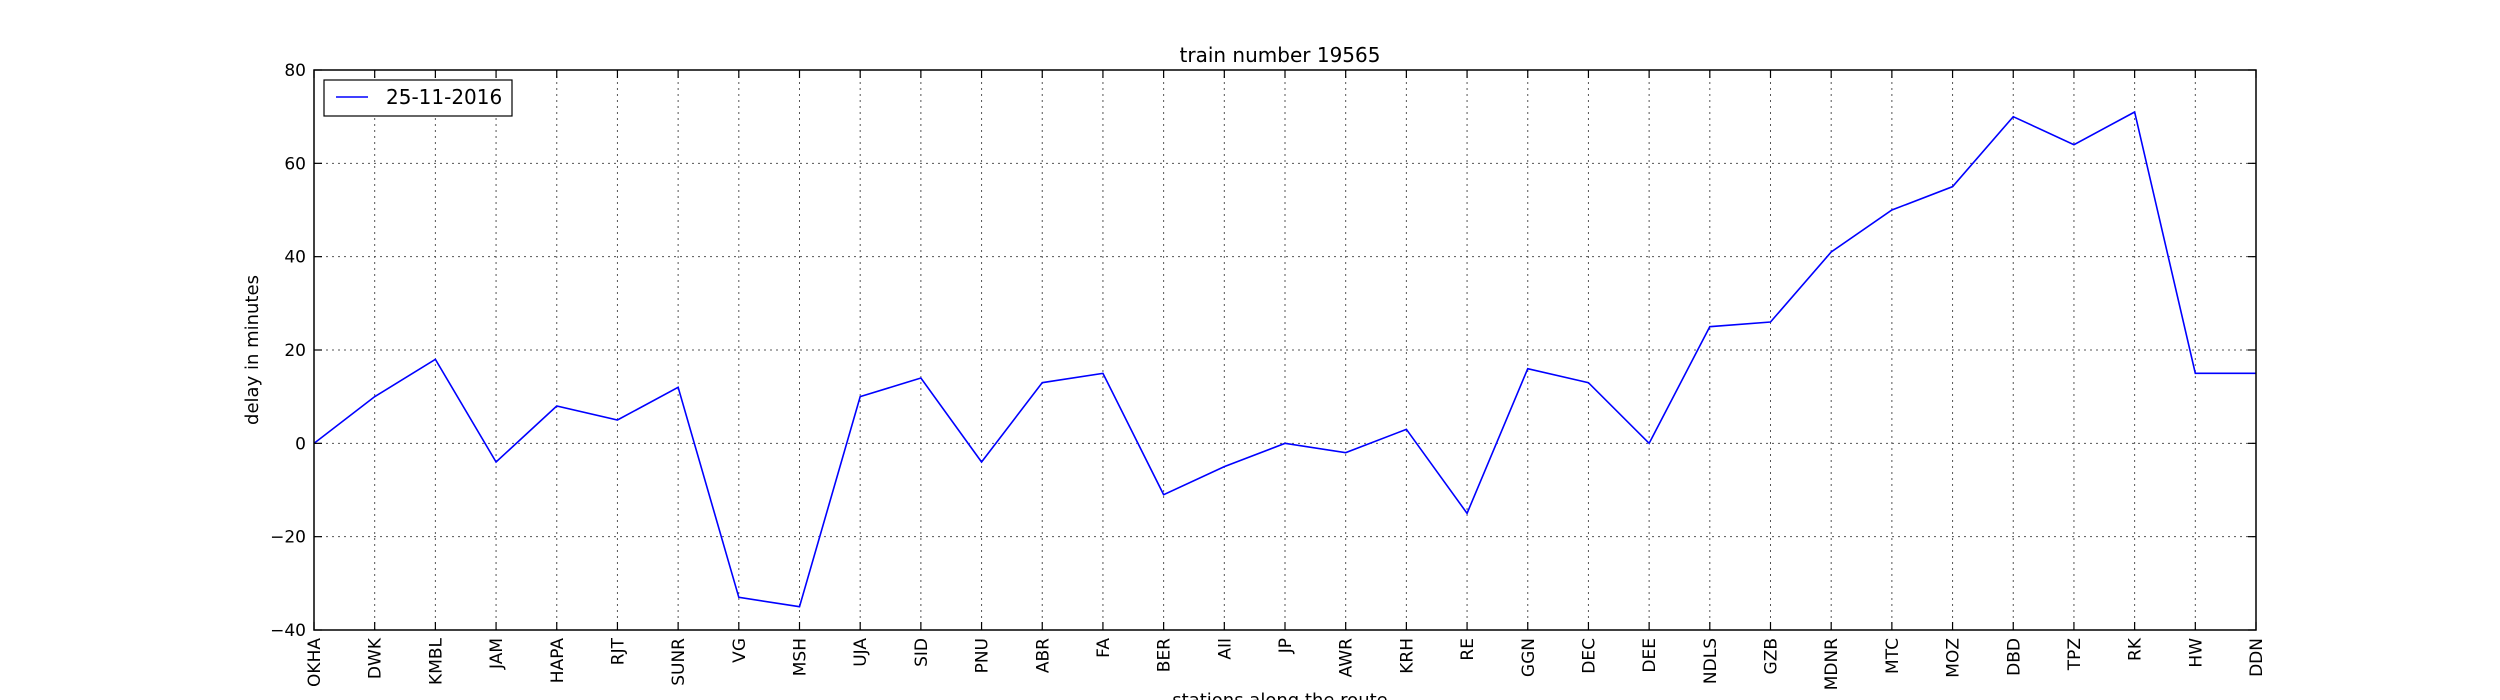  What do you see at coordinates (497, 654) in the screenshot?
I see `x-tick-label: JAM` at bounding box center [497, 654].